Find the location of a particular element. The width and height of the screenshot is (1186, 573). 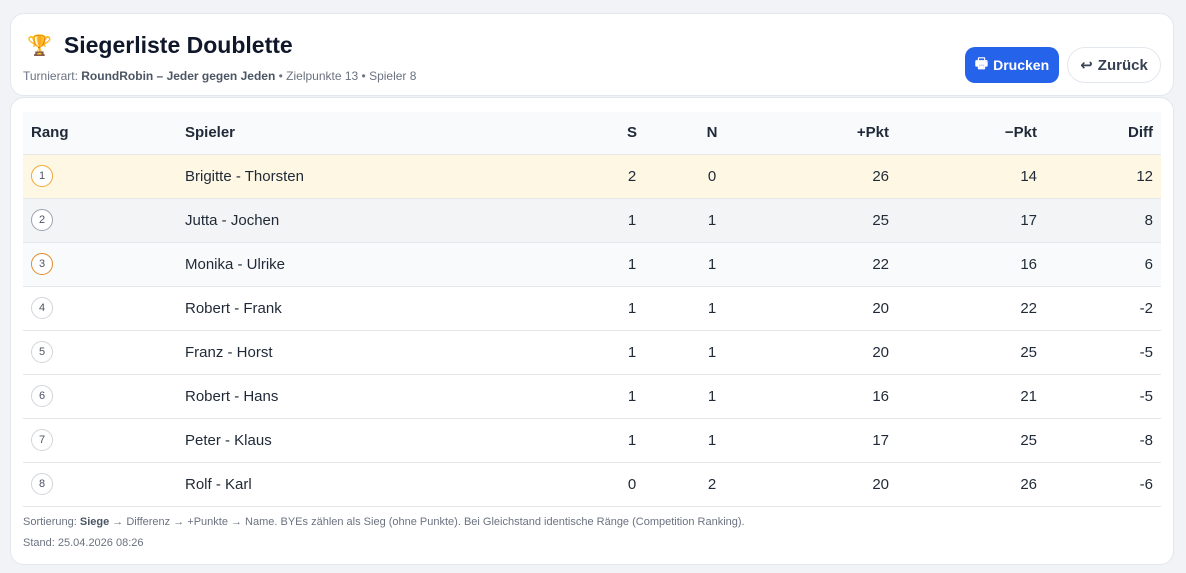

wins-cell: 2 is located at coordinates (632, 176).